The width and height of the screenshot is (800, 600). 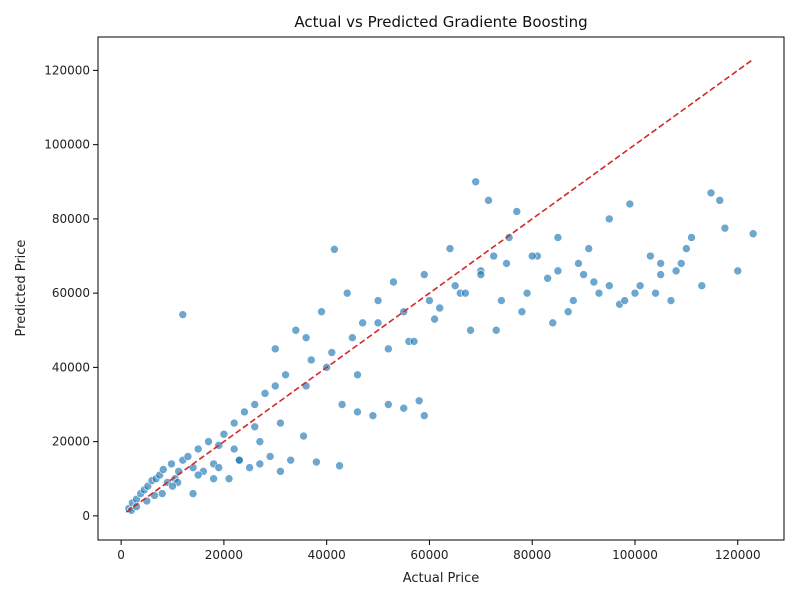 I want to click on y-tick-label: 80000, so click(x=71, y=219).